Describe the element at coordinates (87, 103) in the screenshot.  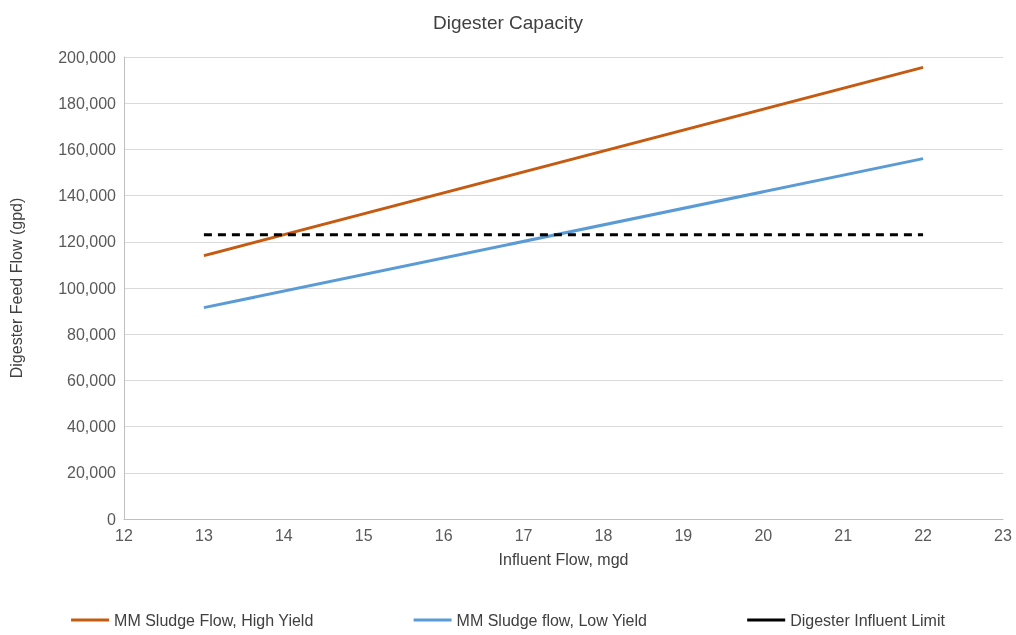
I see `y-tick-label: 180,000` at that location.